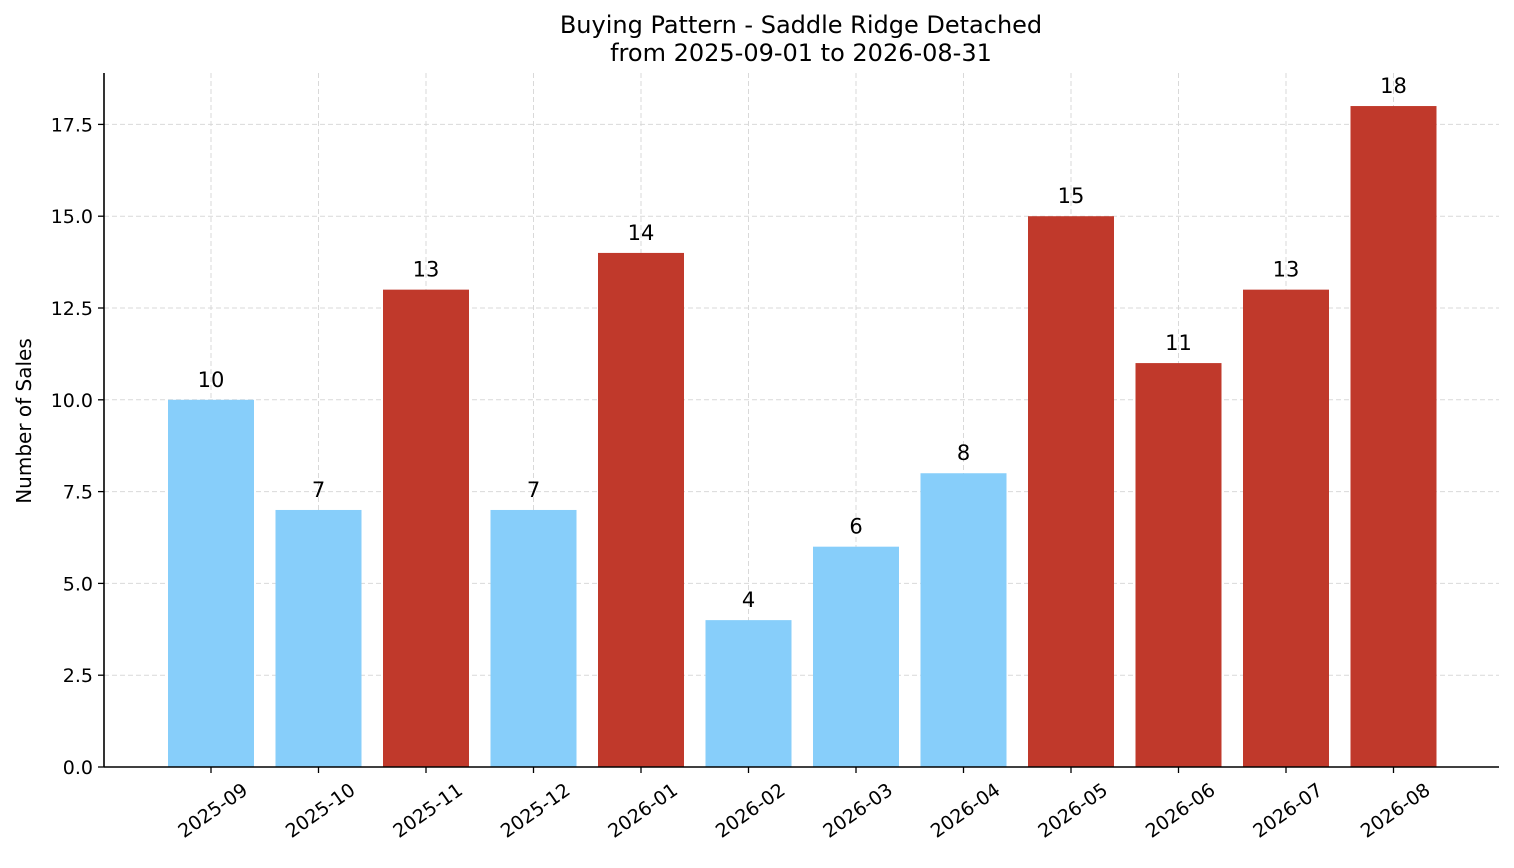  Describe the element at coordinates (643, 811) in the screenshot. I see `x-tick-label: 2026-01` at that location.